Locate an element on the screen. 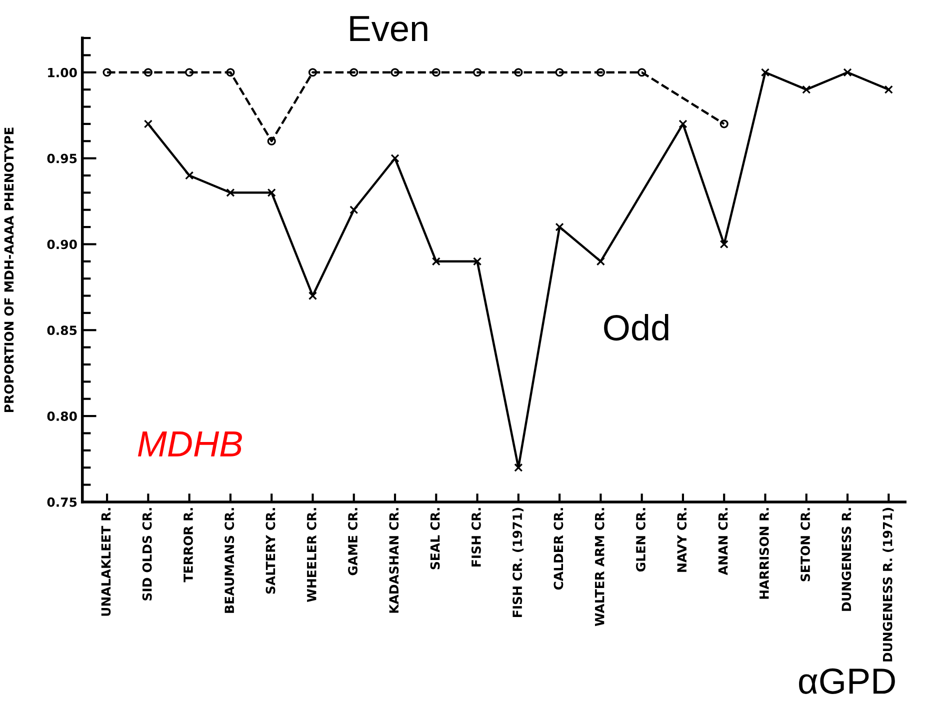  x-tick-label: UNALAKLEET R. is located at coordinates (106, 562).